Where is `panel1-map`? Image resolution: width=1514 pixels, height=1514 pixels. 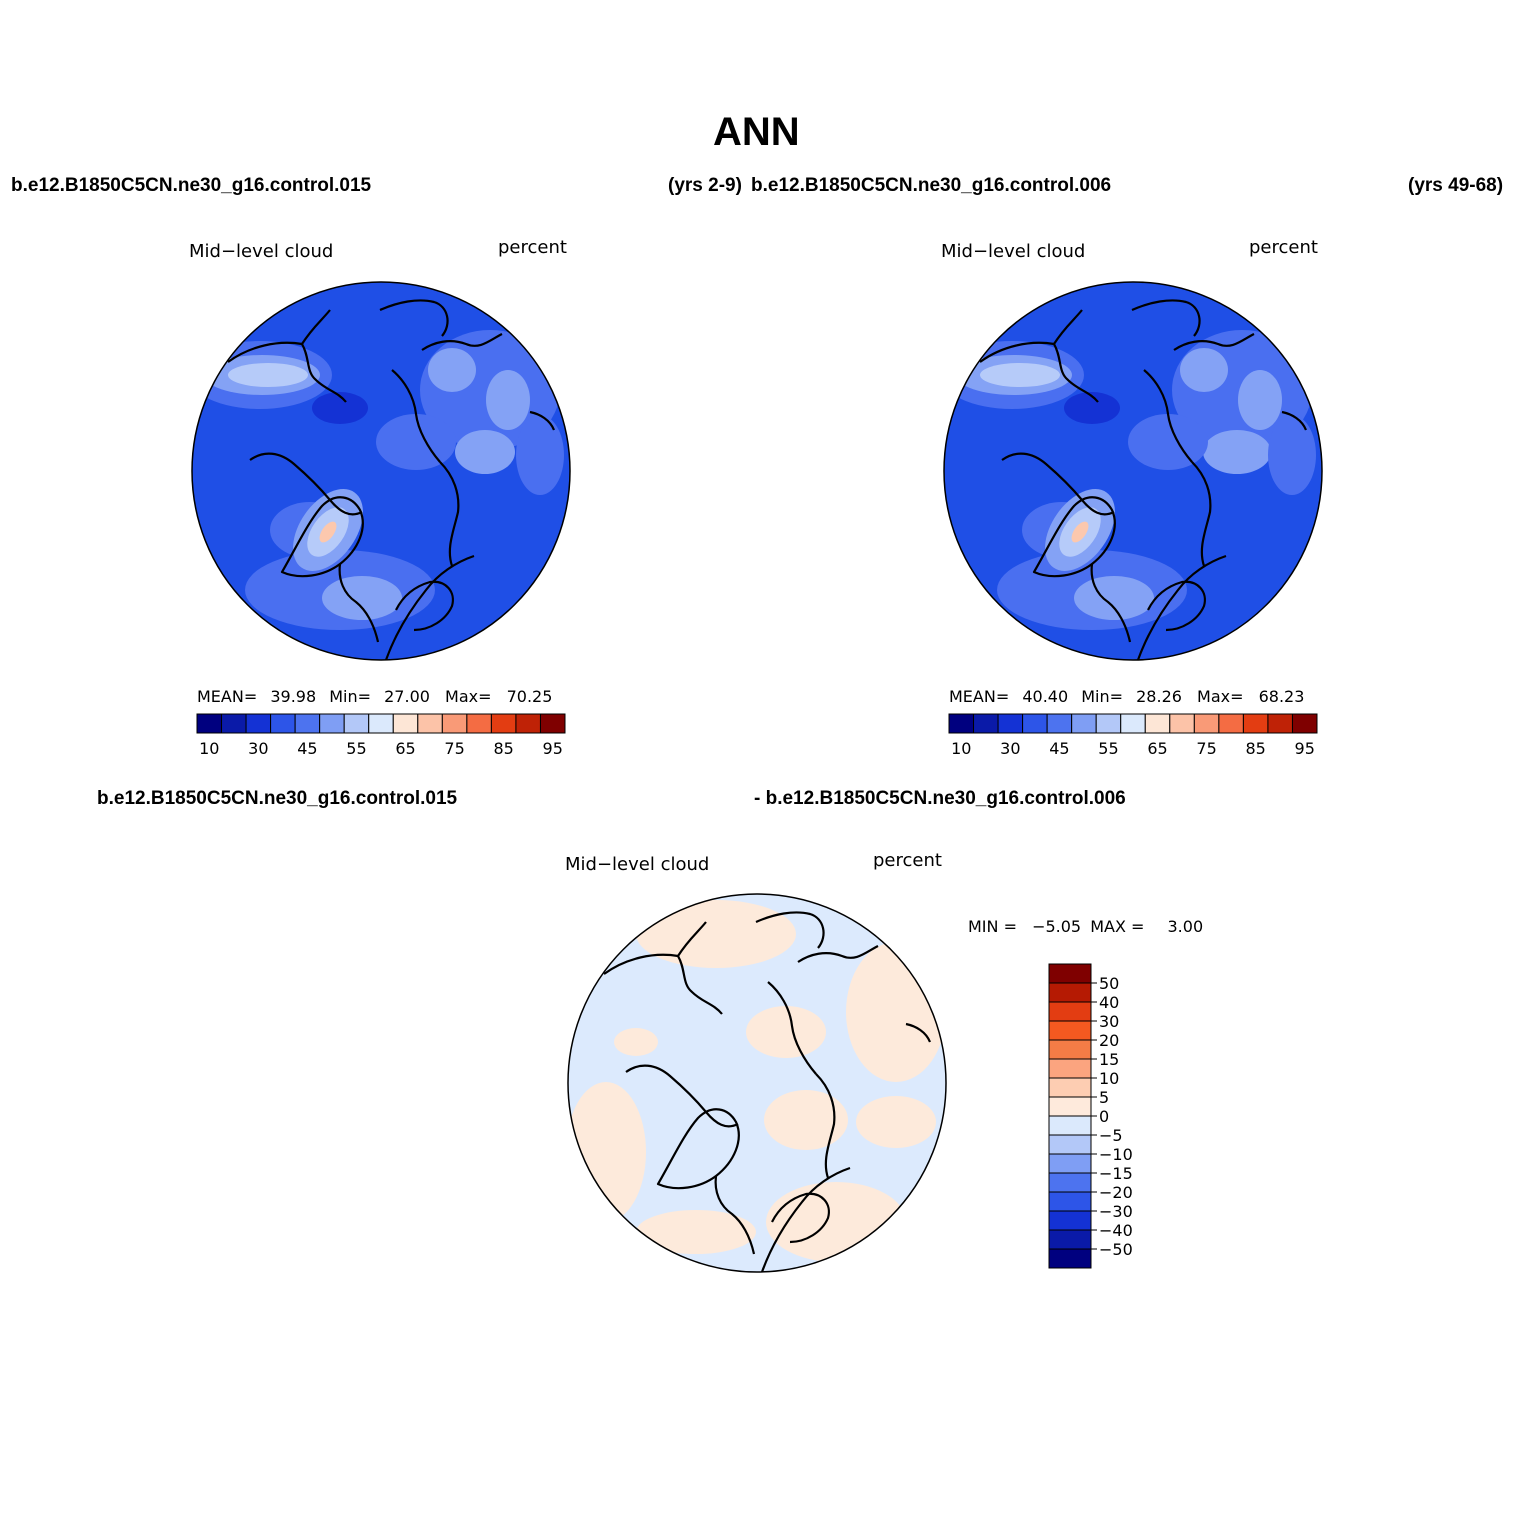
panel1-map is located at coordinates (381, 471).